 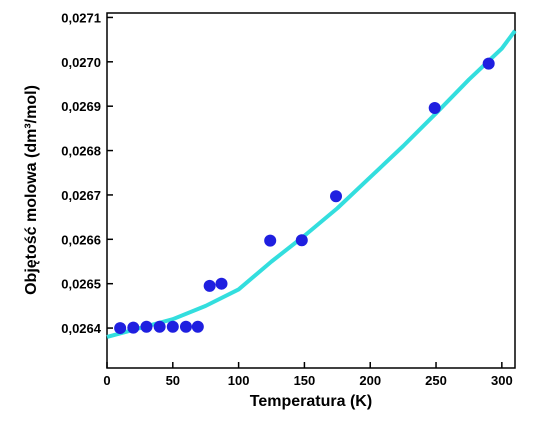 I want to click on y-axis-title: Objętość molowa (dm³/mol), so click(x=31, y=190).